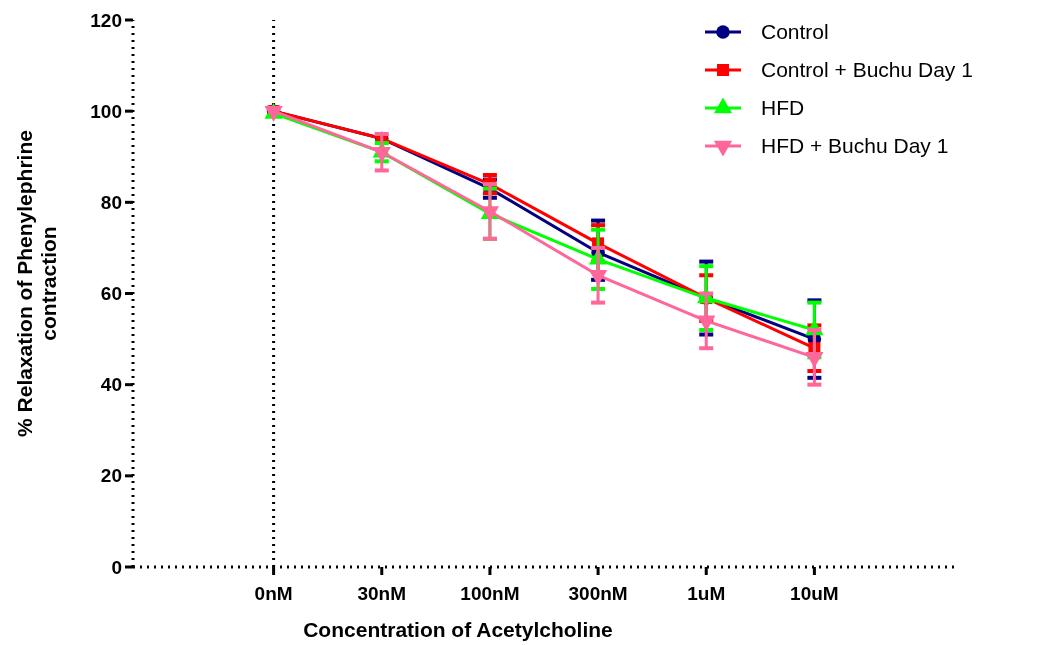 The image size is (1038, 645). I want to click on x-tick-label: 1uM, so click(706, 593).